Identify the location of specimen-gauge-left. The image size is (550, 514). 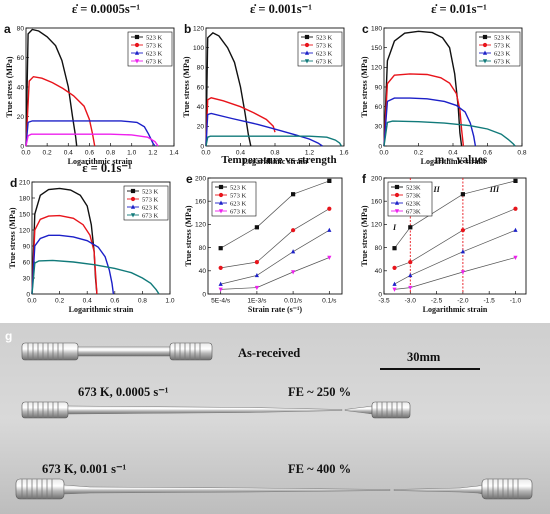
(205, 410).